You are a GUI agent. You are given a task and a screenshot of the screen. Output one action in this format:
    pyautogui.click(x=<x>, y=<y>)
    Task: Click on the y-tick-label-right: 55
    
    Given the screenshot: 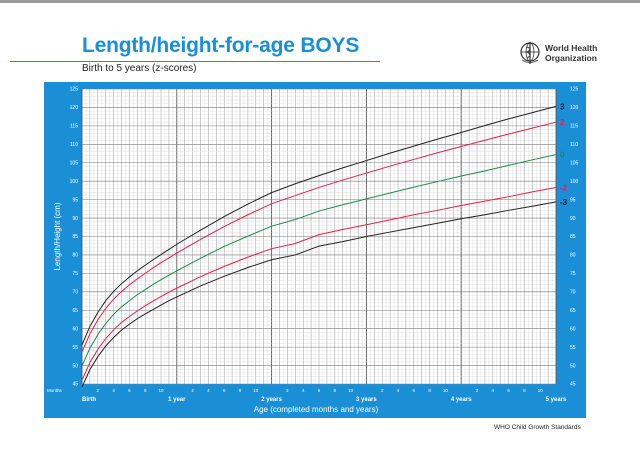 What is the action you would take?
    pyautogui.click(x=573, y=348)
    